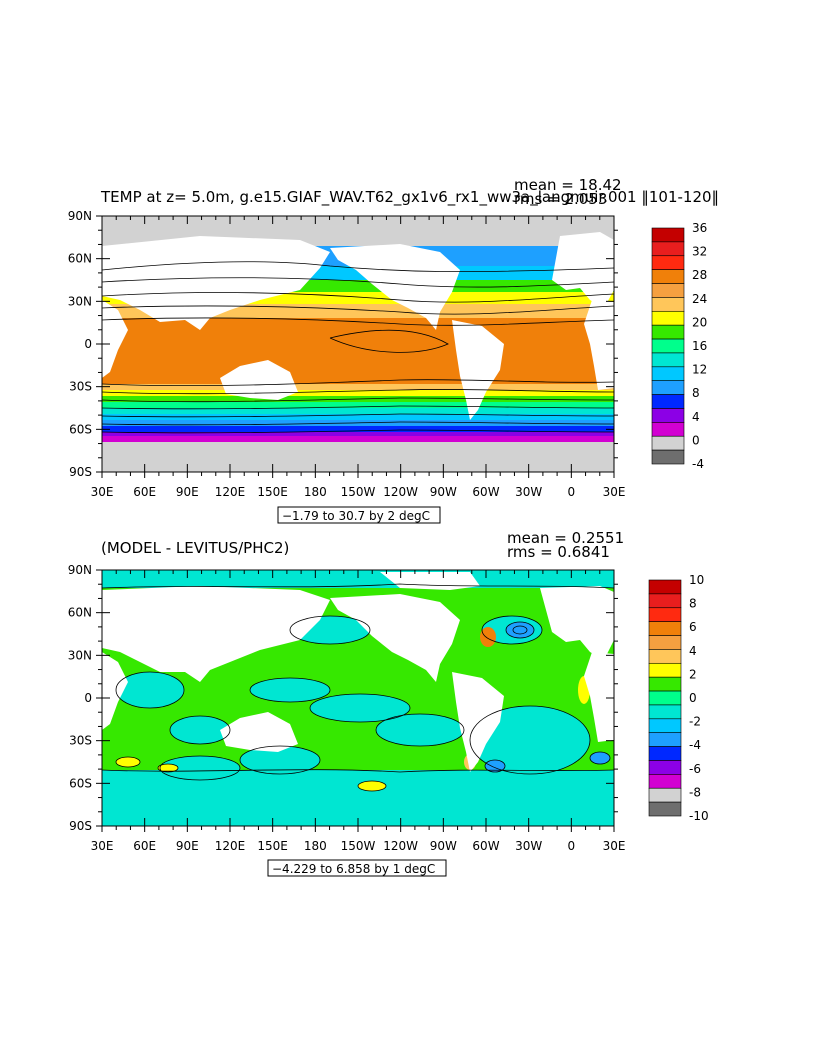 This screenshot has height=1055, width=818. Describe the element at coordinates (695, 792) in the screenshot. I see `colorbar-label: -8` at that location.